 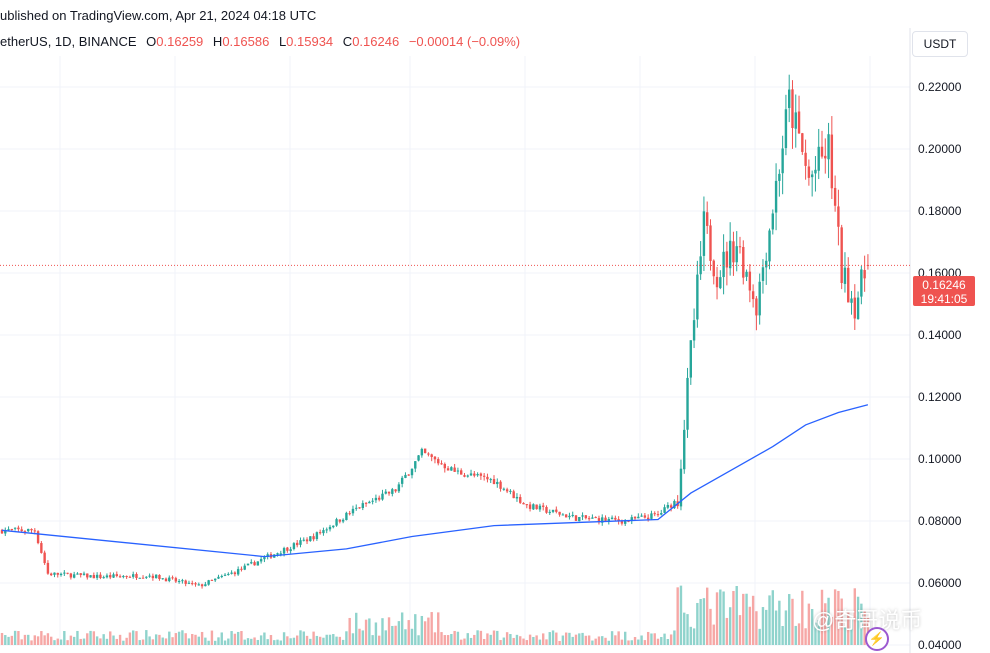 What do you see at coordinates (940, 44) in the screenshot?
I see `currency-button: USDT` at bounding box center [940, 44].